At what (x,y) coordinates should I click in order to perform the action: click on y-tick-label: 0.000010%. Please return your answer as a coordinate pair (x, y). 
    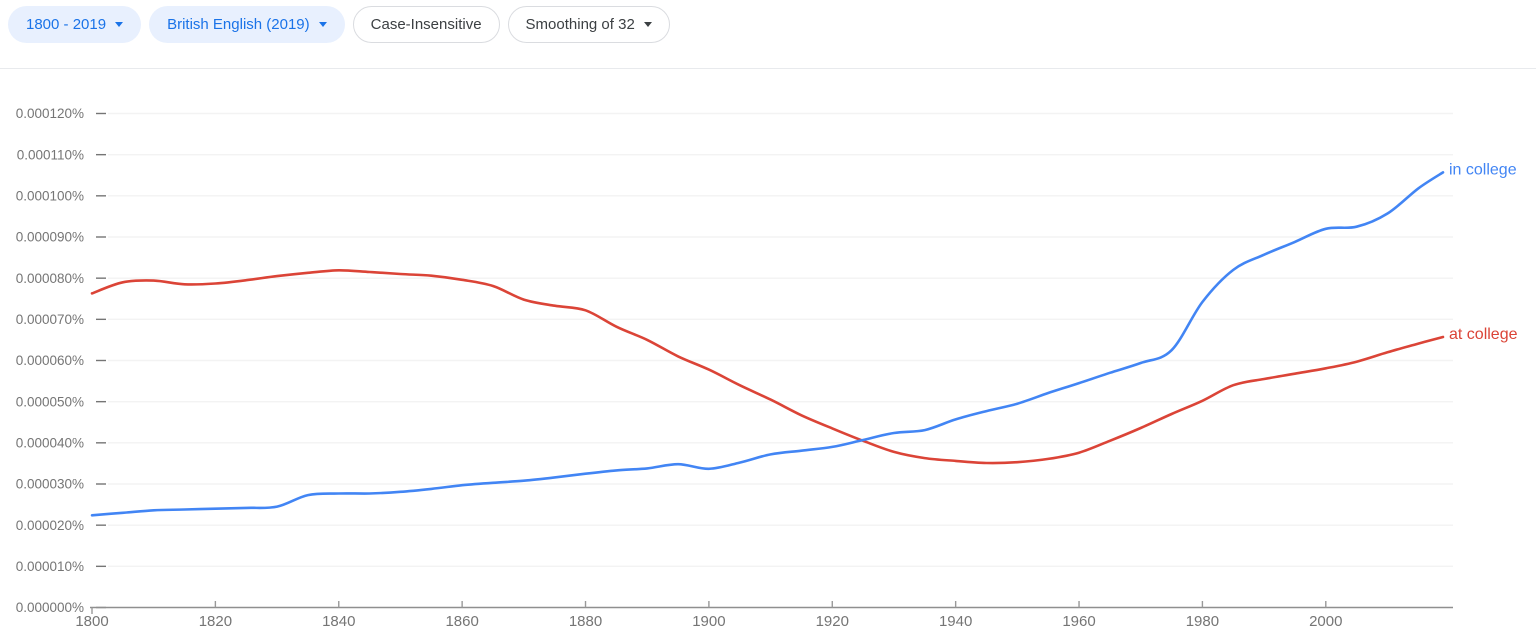
    Looking at the image, I should click on (50, 566).